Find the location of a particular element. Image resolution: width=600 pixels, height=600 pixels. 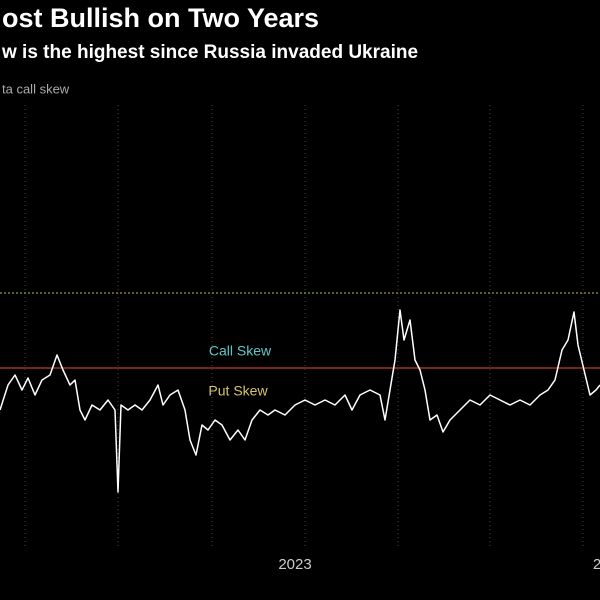

annotation: Call Skew is located at coordinates (240, 351).